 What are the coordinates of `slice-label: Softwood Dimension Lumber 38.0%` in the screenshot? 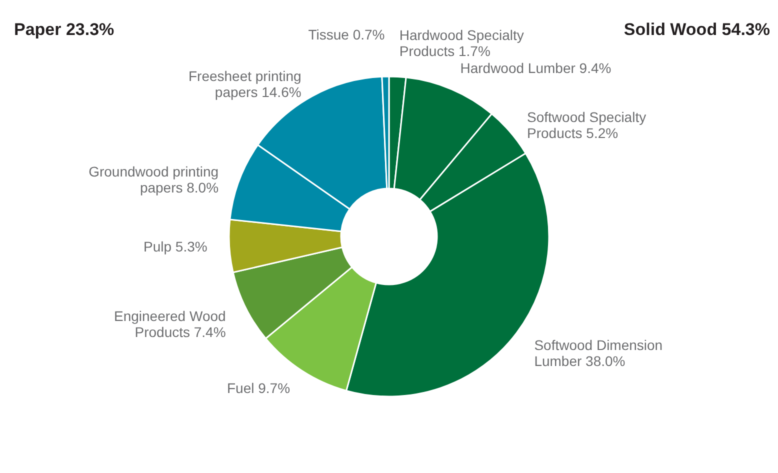 It's located at (598, 353).